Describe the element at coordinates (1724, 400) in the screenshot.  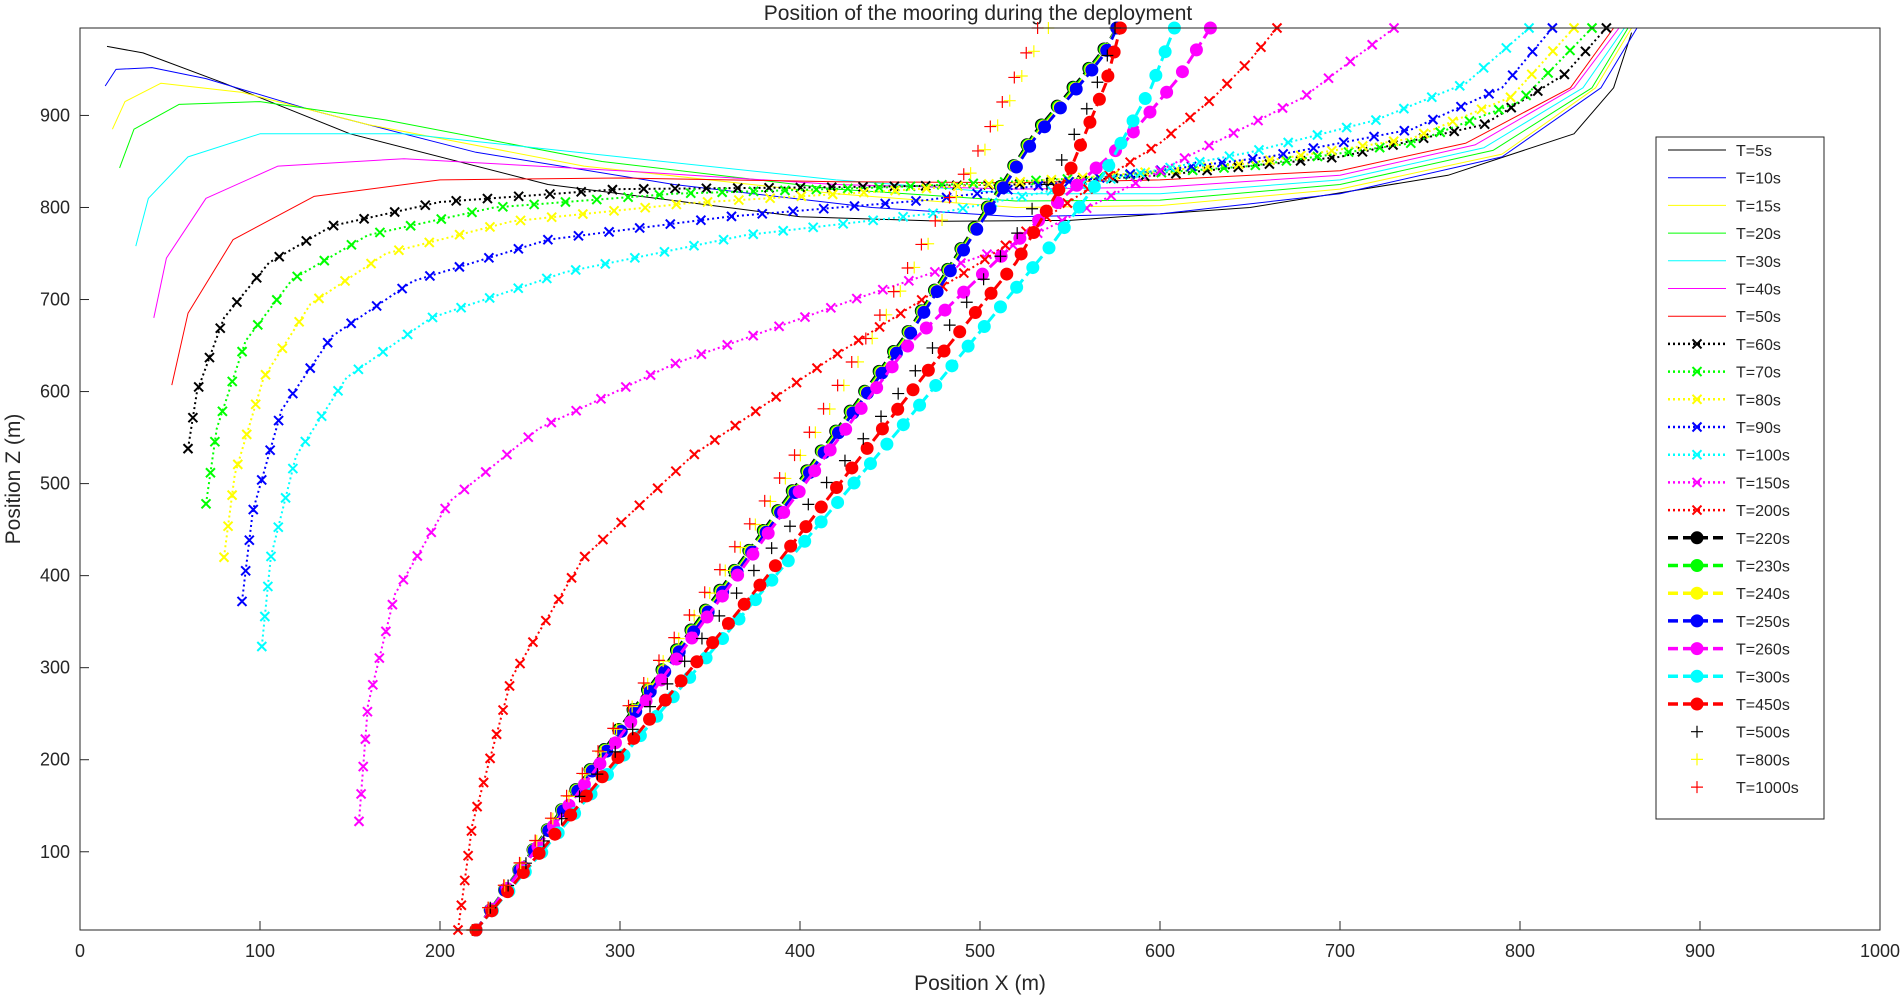
I see `legend-item-t-80s: T=80s` at that location.